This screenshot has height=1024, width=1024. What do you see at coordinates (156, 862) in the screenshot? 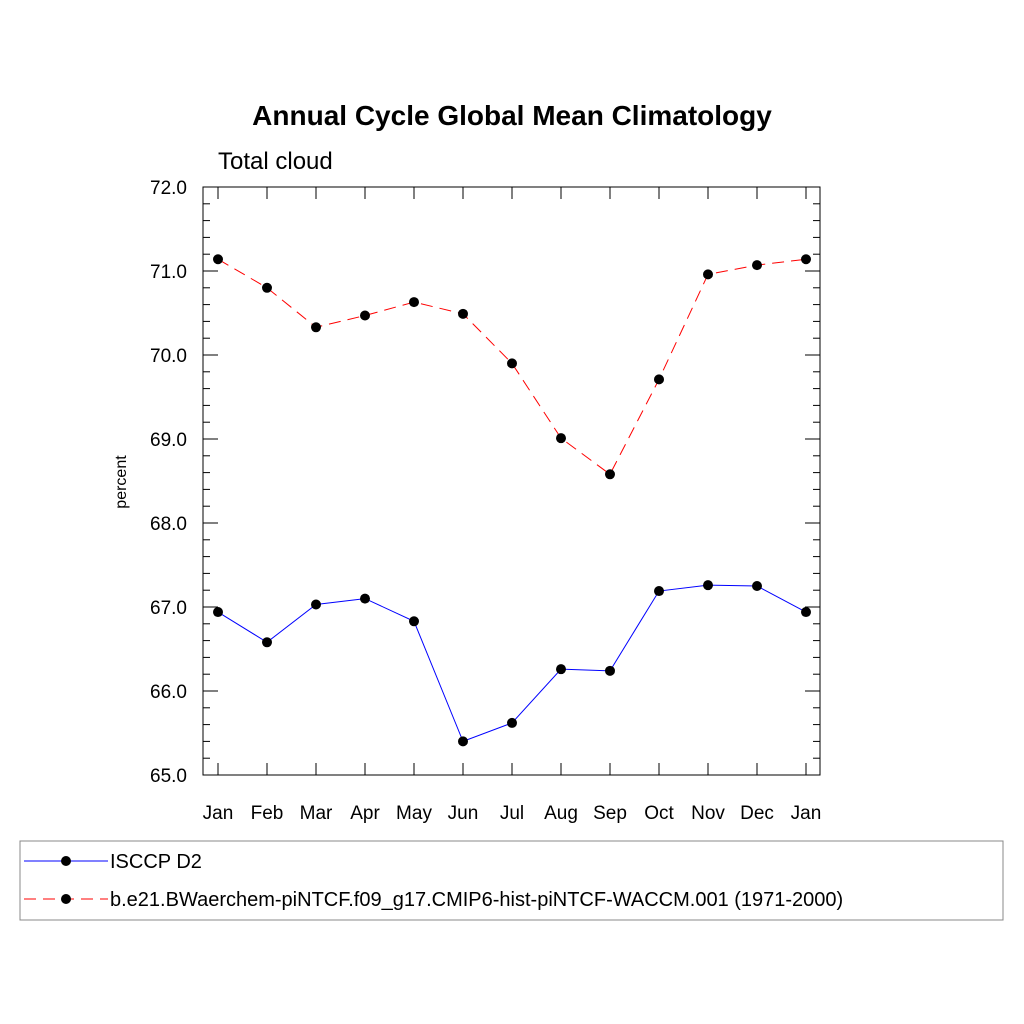
I see `legend-label-isccp: ISCCP D2` at bounding box center [156, 862].